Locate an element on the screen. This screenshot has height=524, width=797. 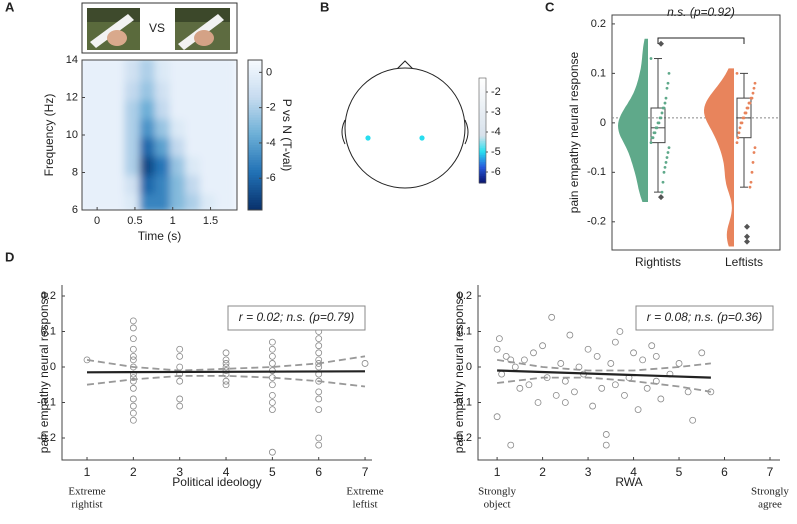
x-axis-label: RWA is located at coordinates (628, 482).